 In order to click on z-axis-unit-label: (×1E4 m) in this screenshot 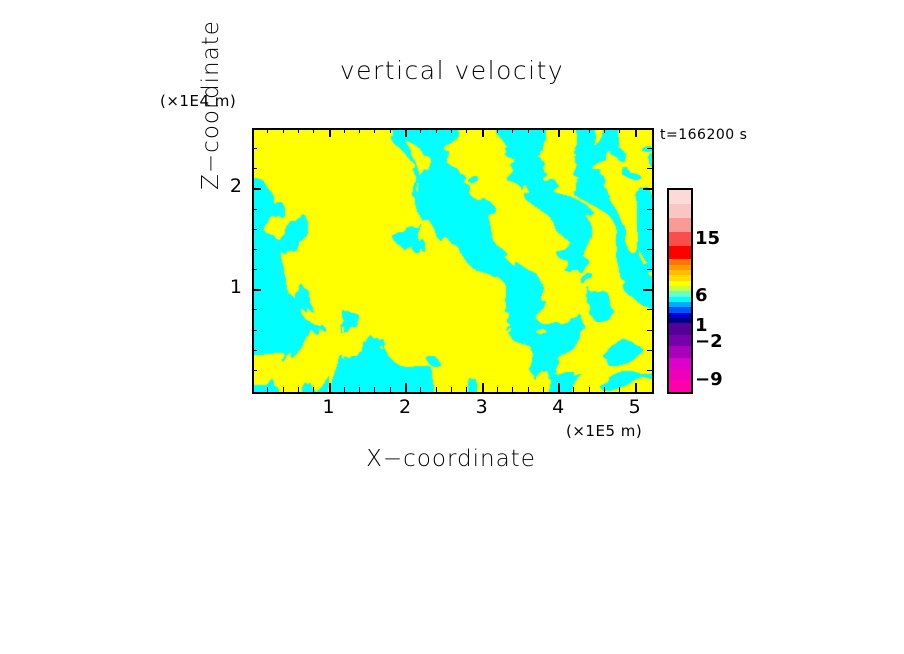, I will do `click(198, 101)`.